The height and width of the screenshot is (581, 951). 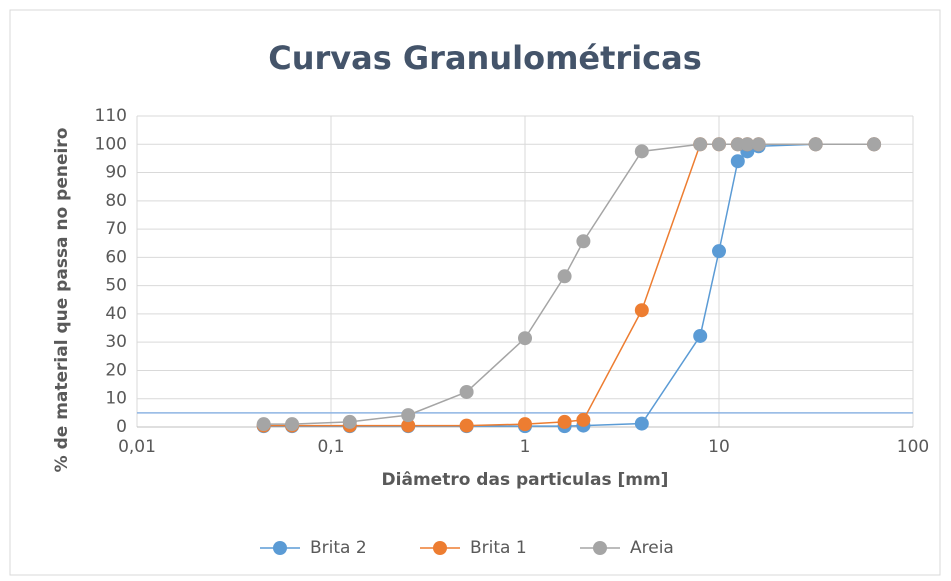 What do you see at coordinates (62, 300) in the screenshot?
I see `y-axis-label: % de material que passa no peneiro` at bounding box center [62, 300].